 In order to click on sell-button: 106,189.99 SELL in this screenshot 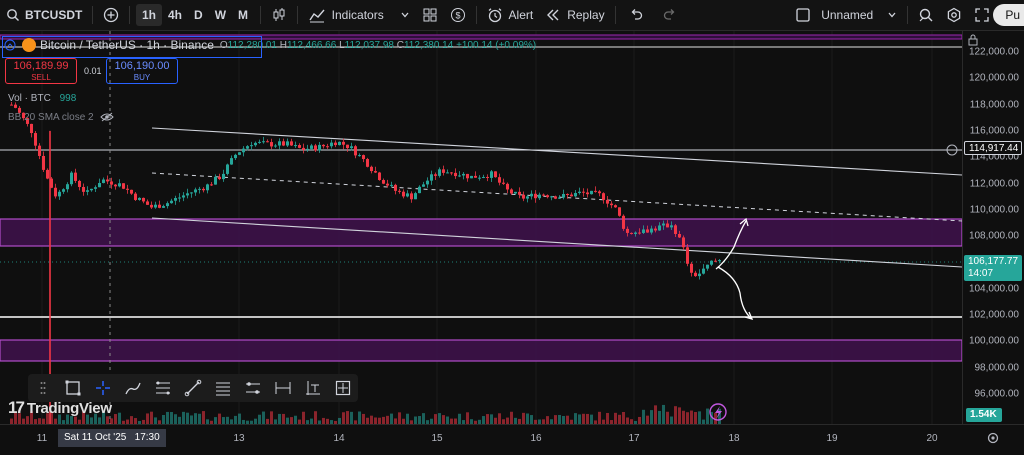, I will do `click(41, 71)`.